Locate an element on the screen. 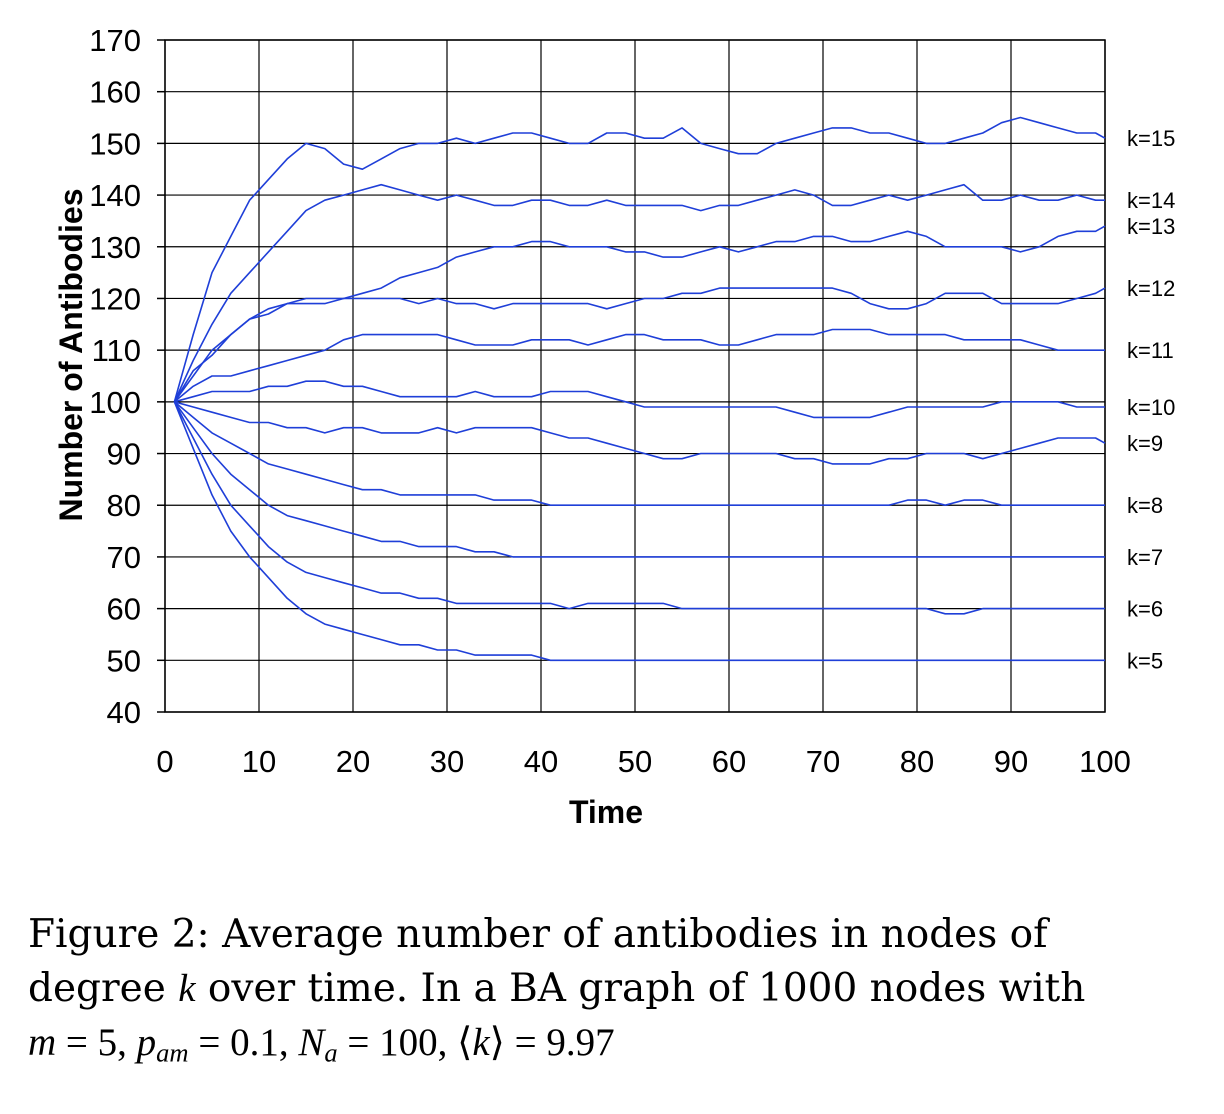  y-tick-labels: 40 50 60 70 80 90 100 110 120 130 140 150 160 170 is located at coordinates (115, 376).